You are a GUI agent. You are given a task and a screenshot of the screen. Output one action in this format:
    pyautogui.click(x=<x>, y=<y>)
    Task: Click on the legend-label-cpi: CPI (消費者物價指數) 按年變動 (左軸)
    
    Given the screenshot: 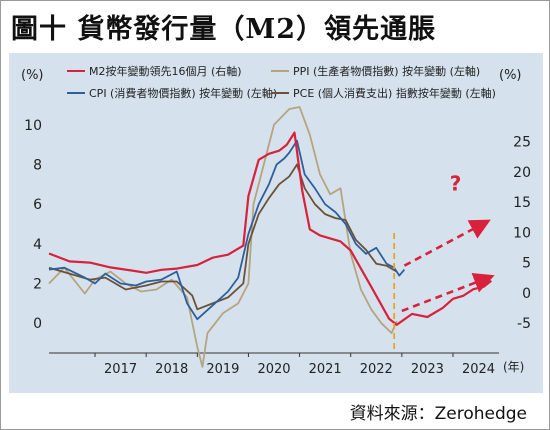 What is the action you would take?
    pyautogui.click(x=183, y=93)
    